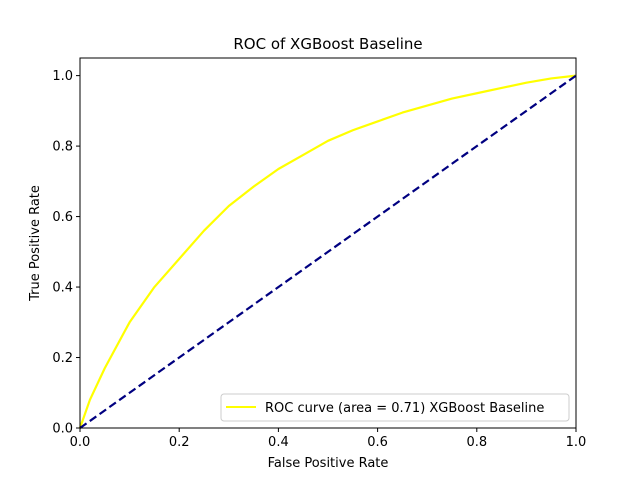 The width and height of the screenshot is (640, 480). What do you see at coordinates (476, 442) in the screenshot?
I see `x-tick-label: 0.8` at bounding box center [476, 442].